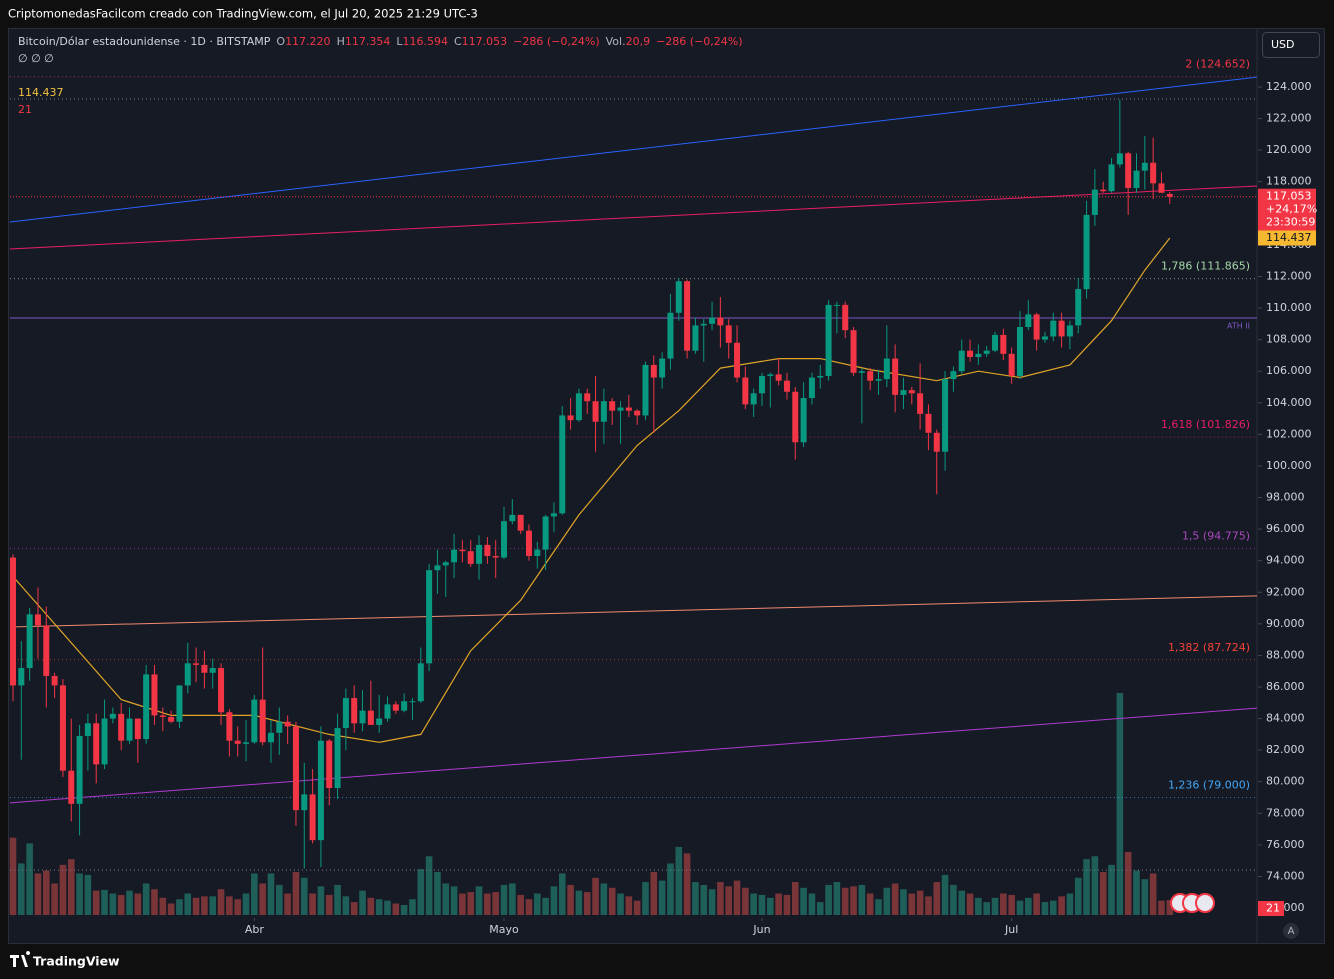  I want to click on y-tick-label: 80.000, so click(1285, 781).